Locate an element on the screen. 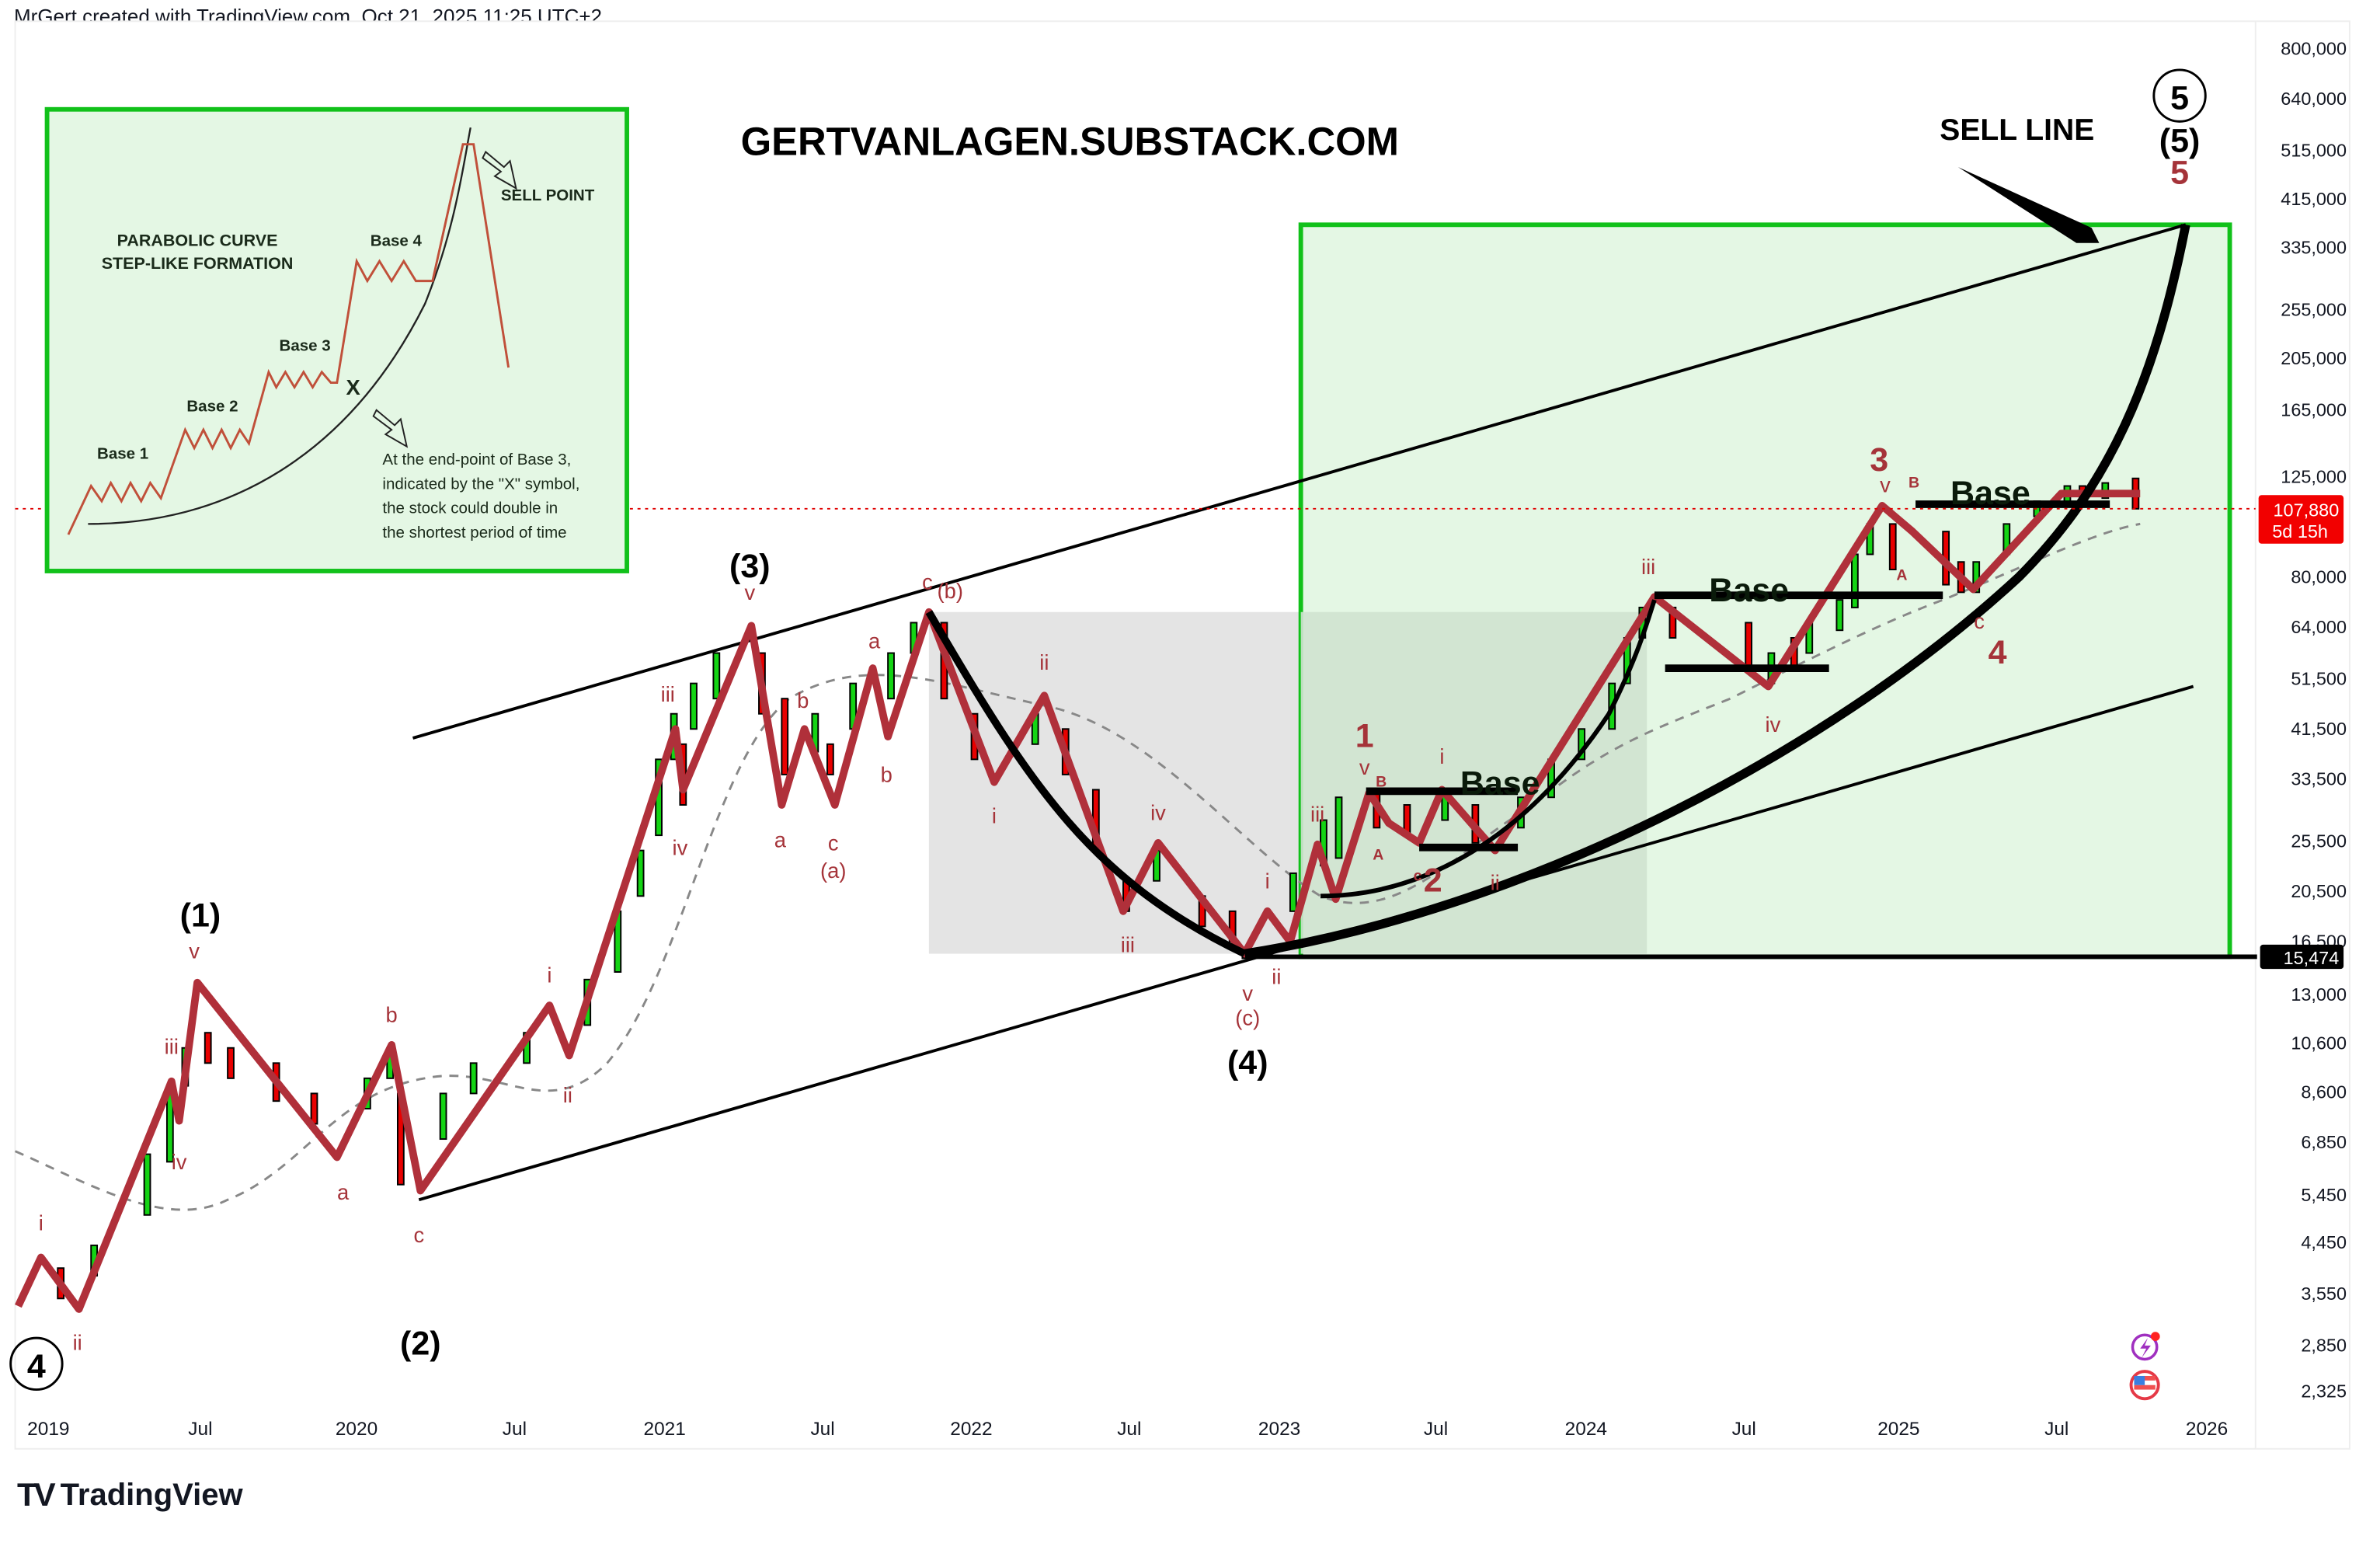 The width and height of the screenshot is (2380, 1543). svg-text: 2020 is located at coordinates (357, 1429).